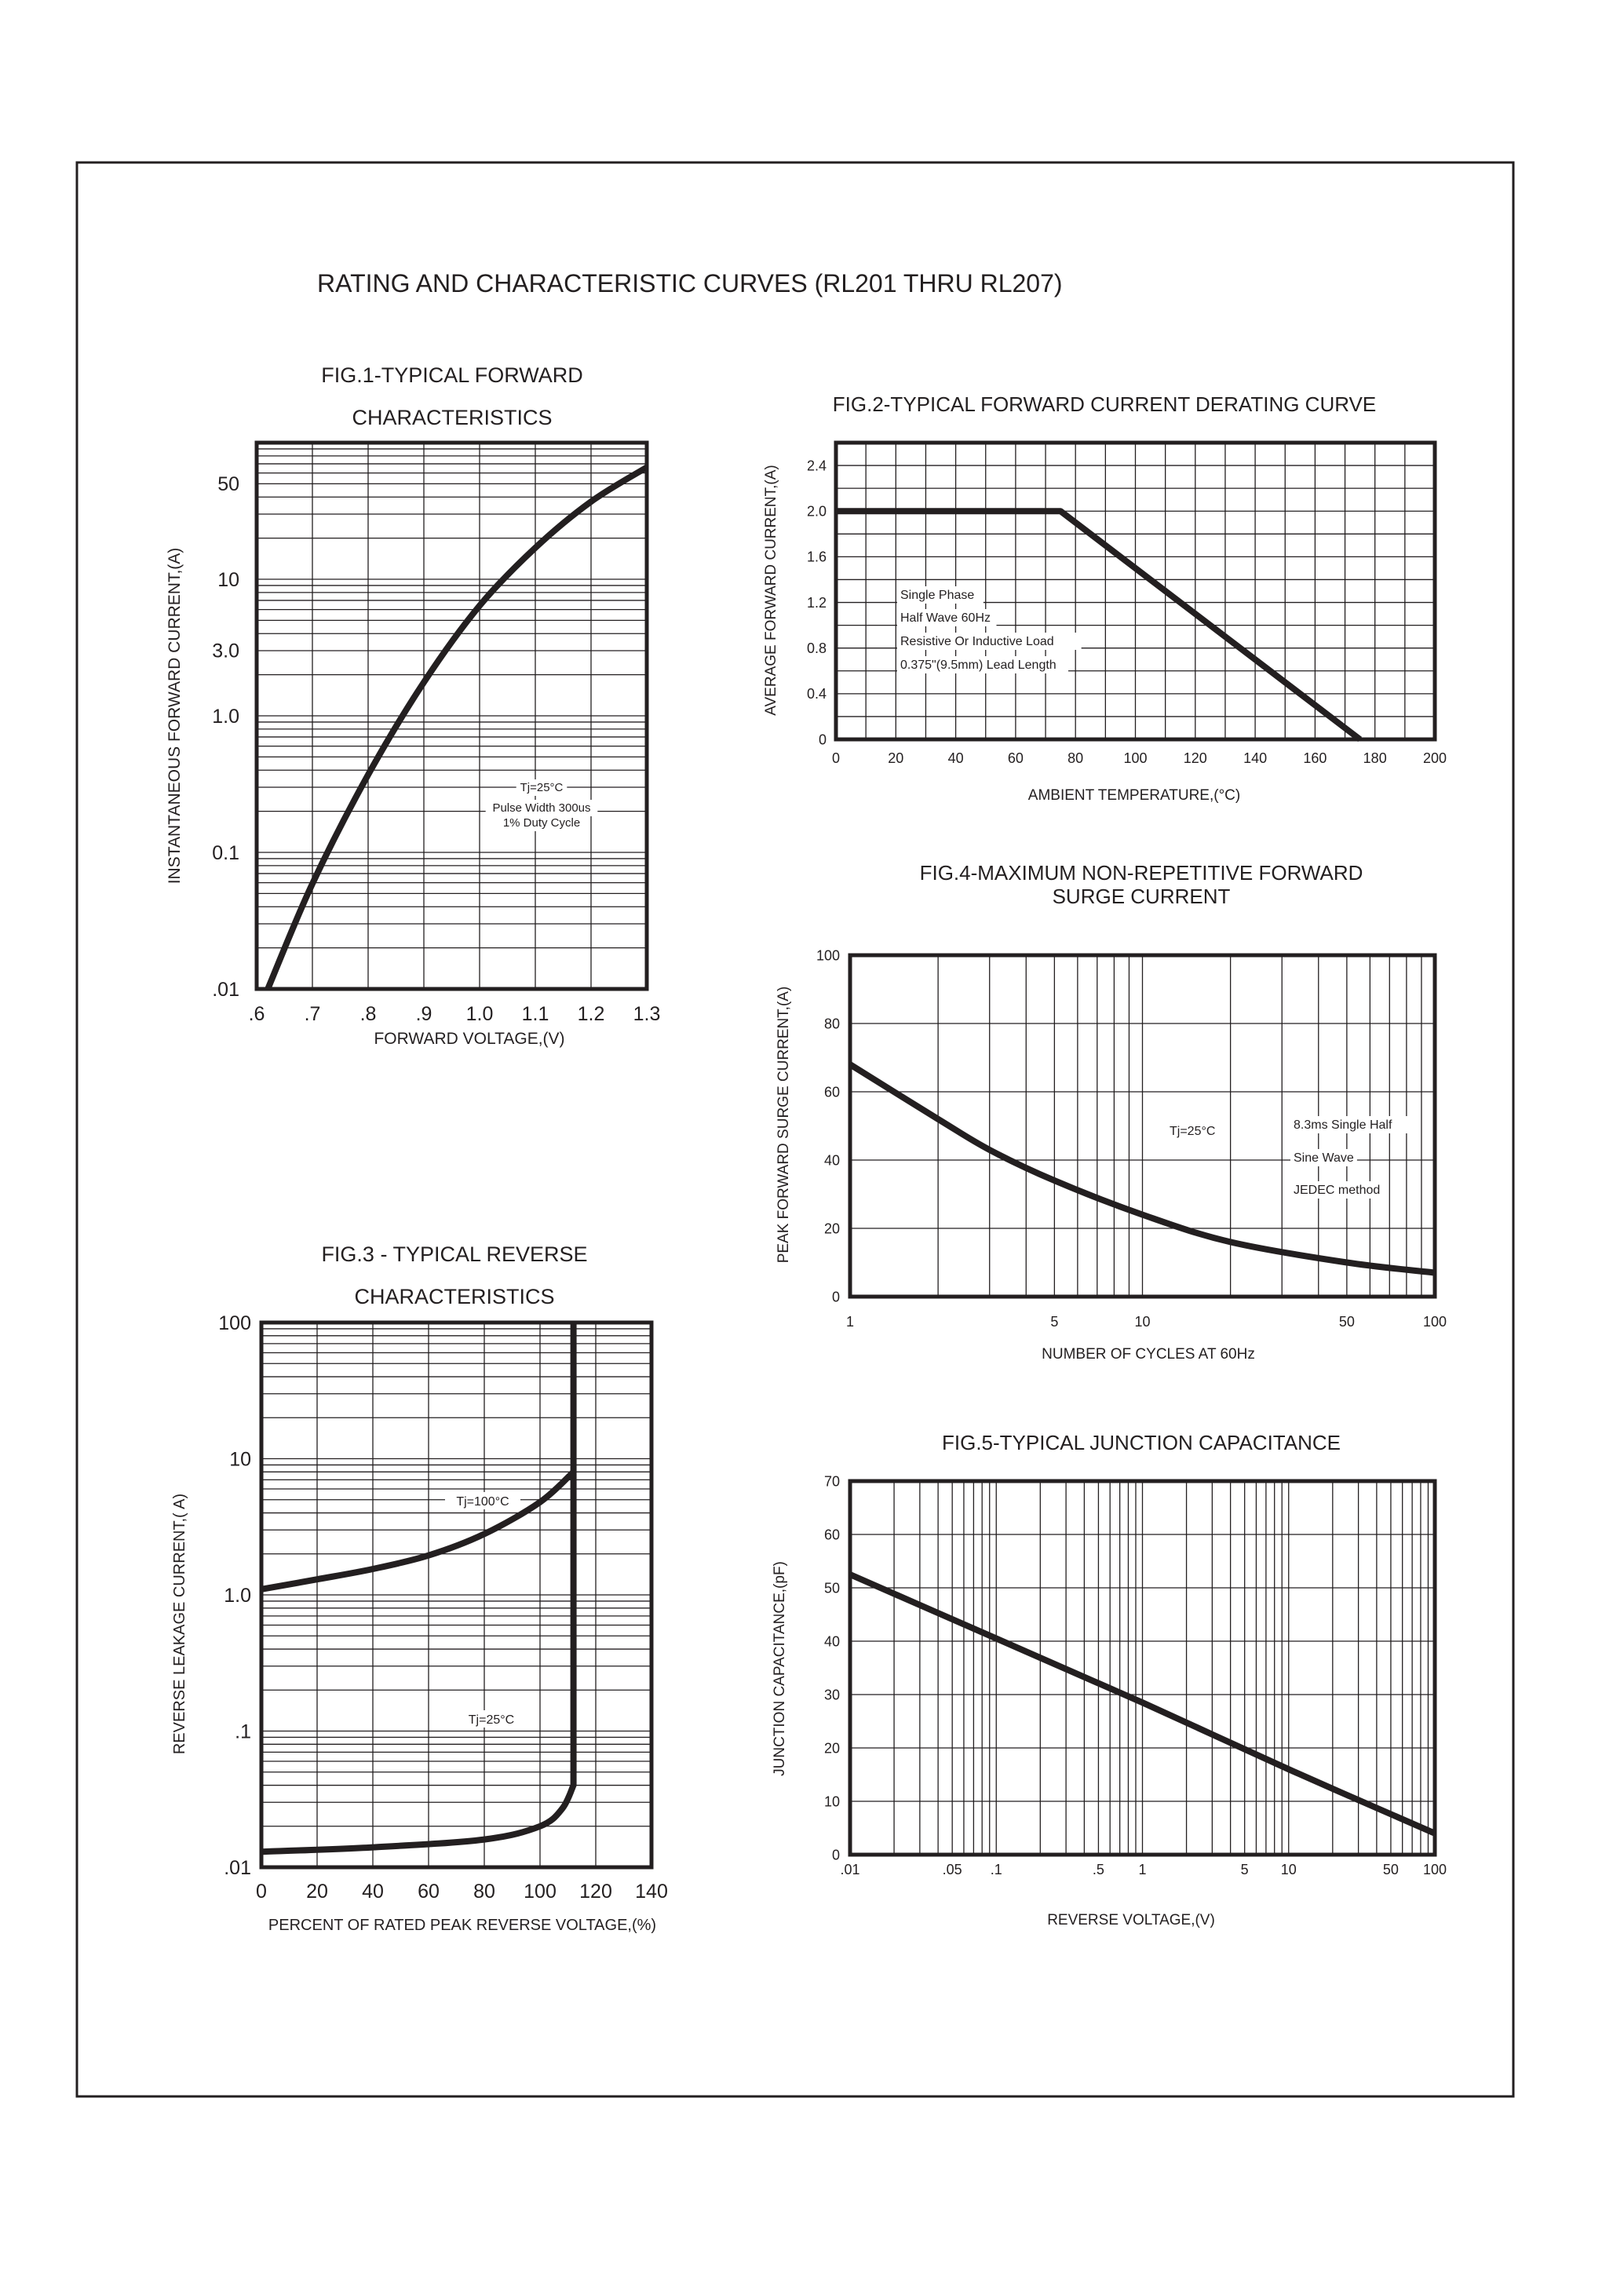 The width and height of the screenshot is (1624, 2295). What do you see at coordinates (257, 1014) in the screenshot?
I see `x-tick-label: .6` at bounding box center [257, 1014].